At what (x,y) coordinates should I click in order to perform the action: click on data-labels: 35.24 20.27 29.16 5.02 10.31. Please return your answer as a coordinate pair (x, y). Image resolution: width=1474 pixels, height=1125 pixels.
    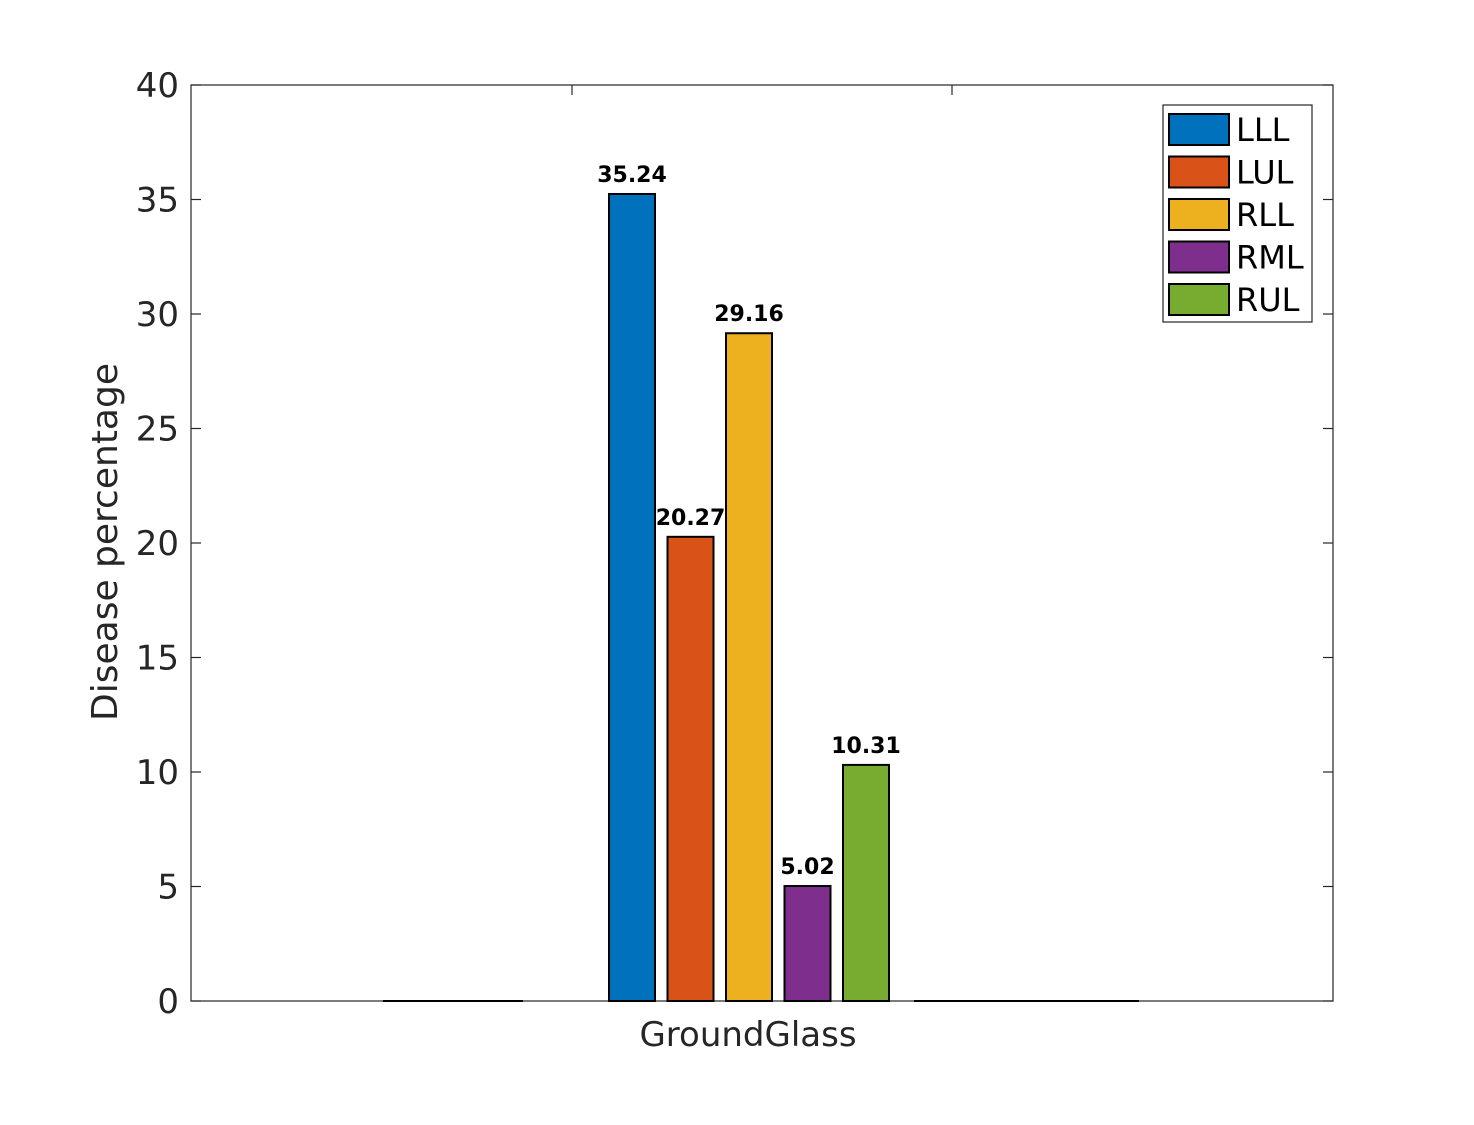
    Looking at the image, I should click on (749, 521).